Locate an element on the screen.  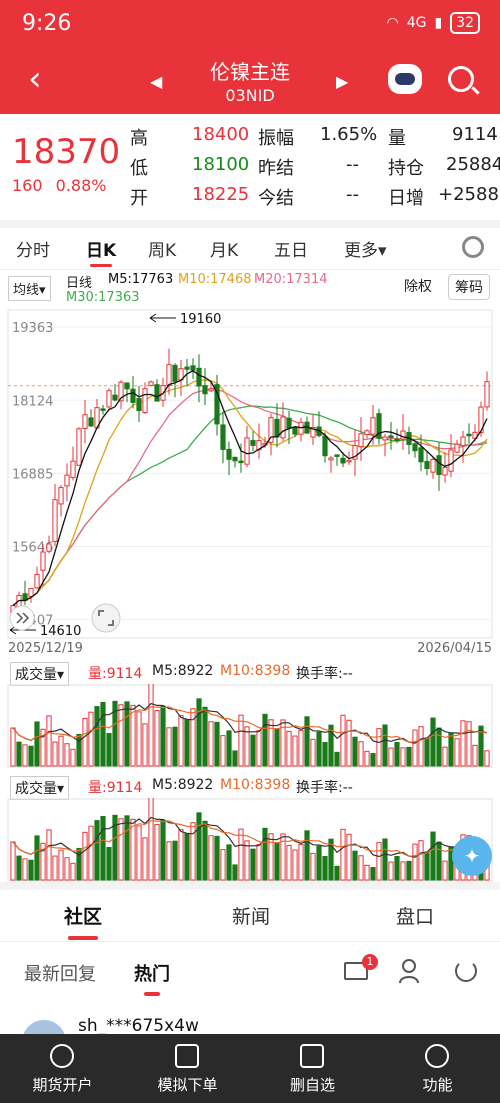
tab-daily-k: 日K is located at coordinates (101, 251).